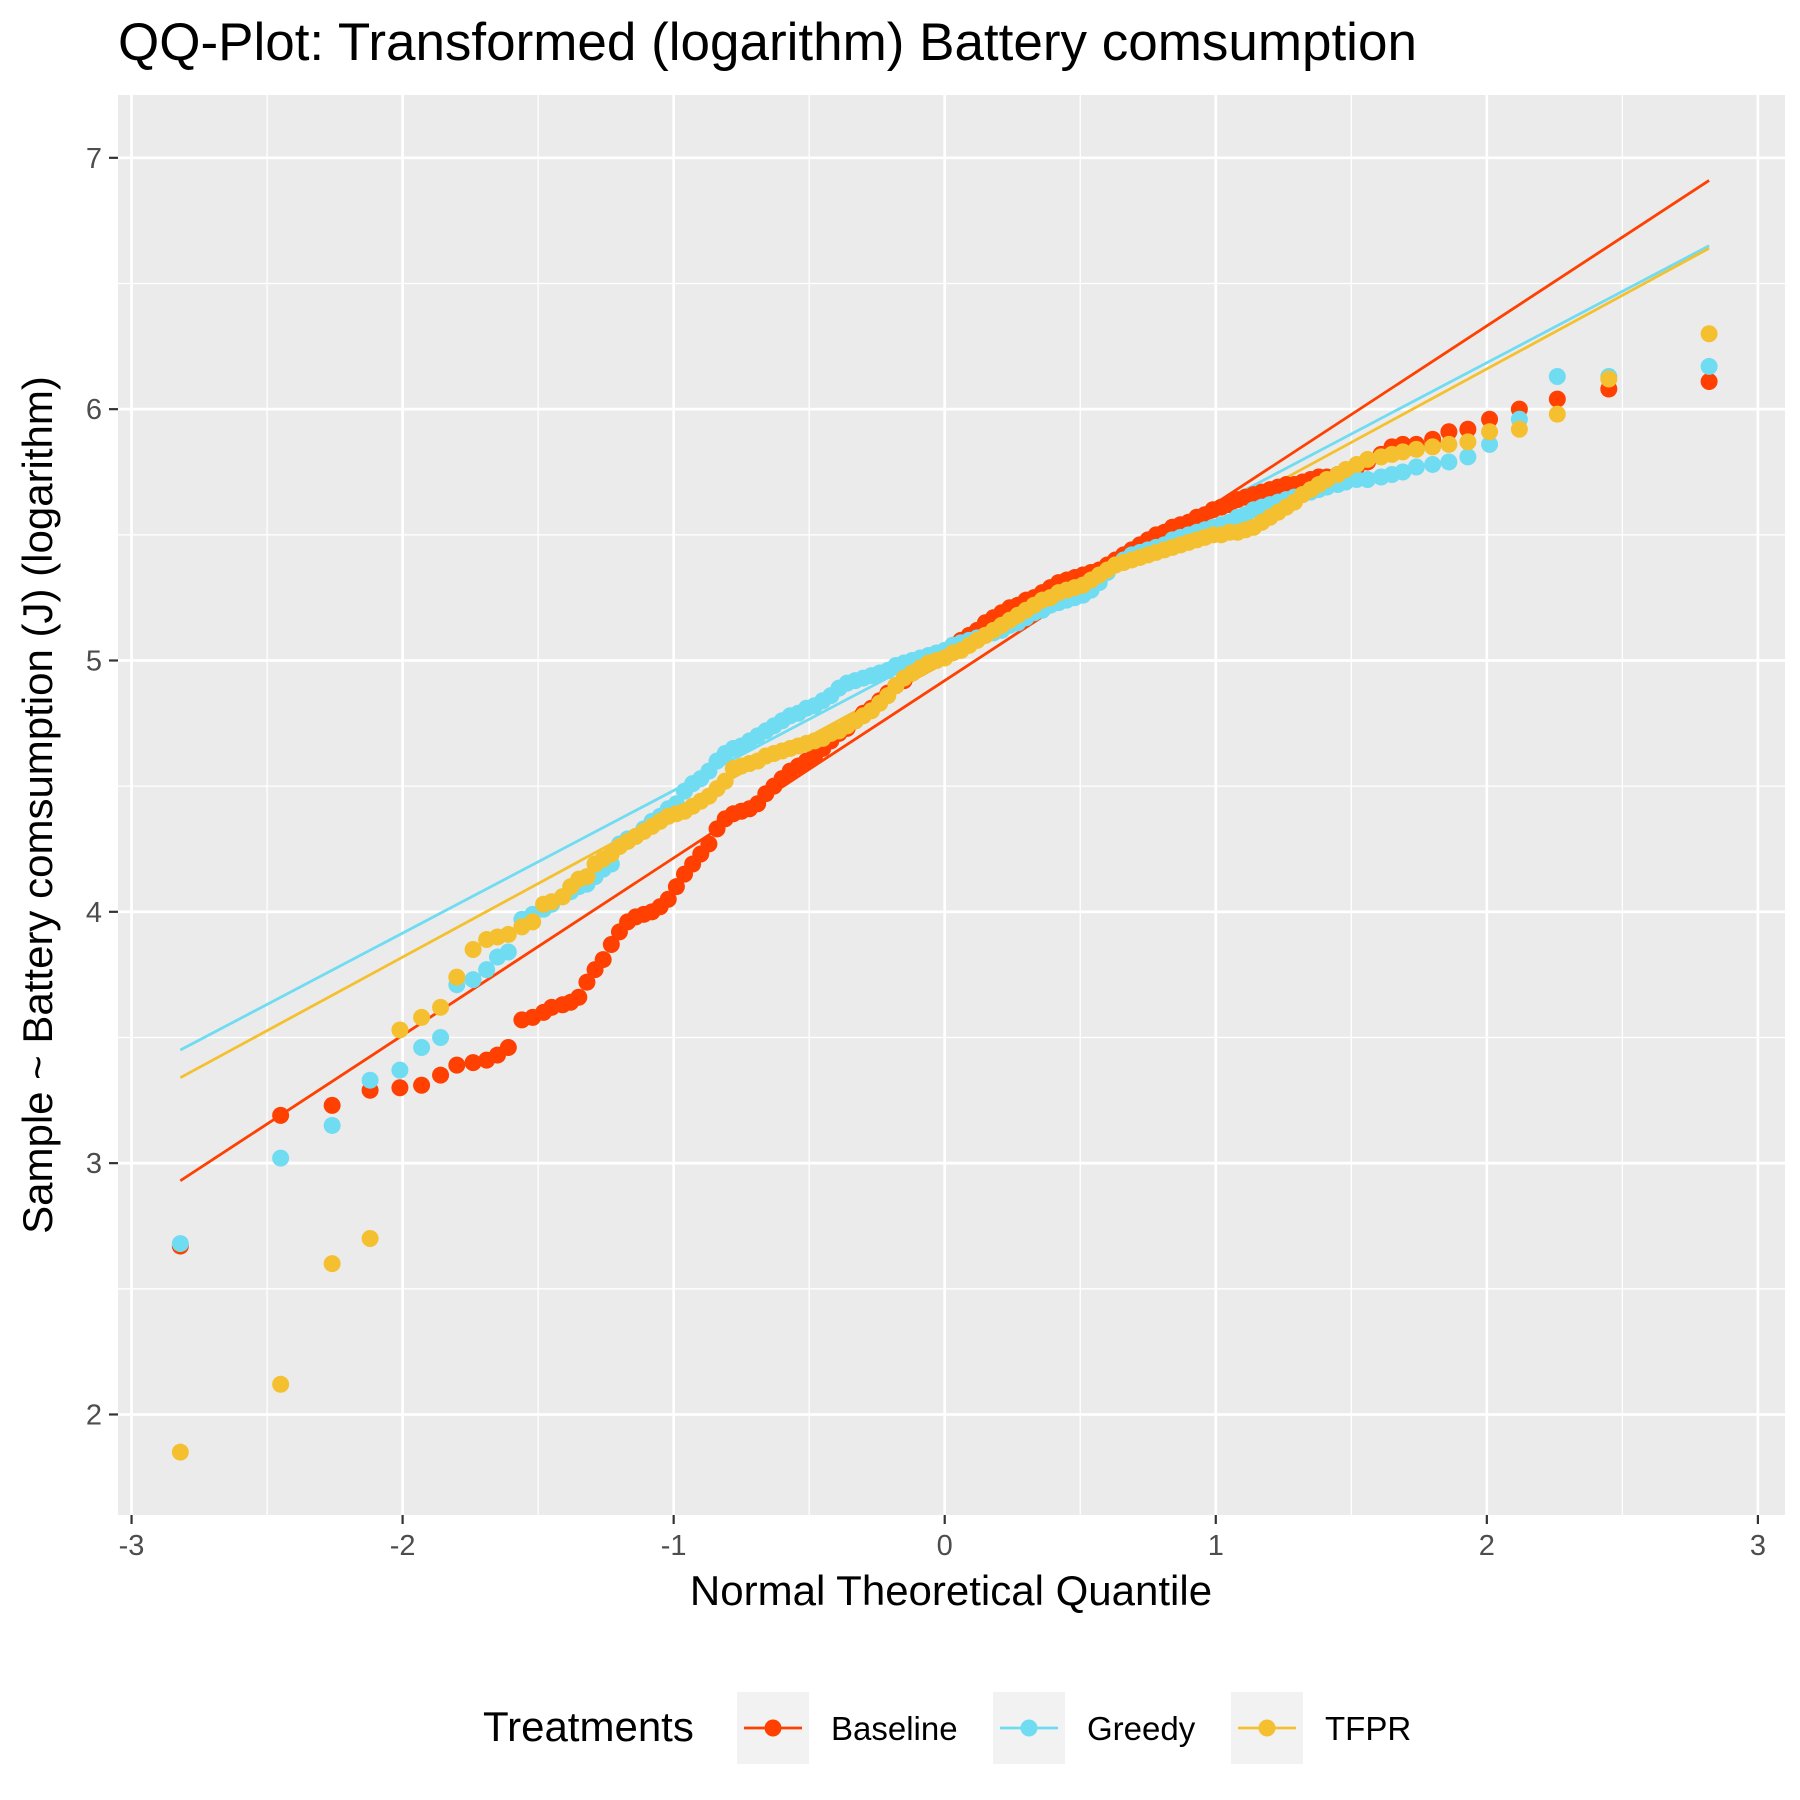  I want to click on x-axis-ticks: -3 -2 -1 0 1 2 3, so click(942, 1538).